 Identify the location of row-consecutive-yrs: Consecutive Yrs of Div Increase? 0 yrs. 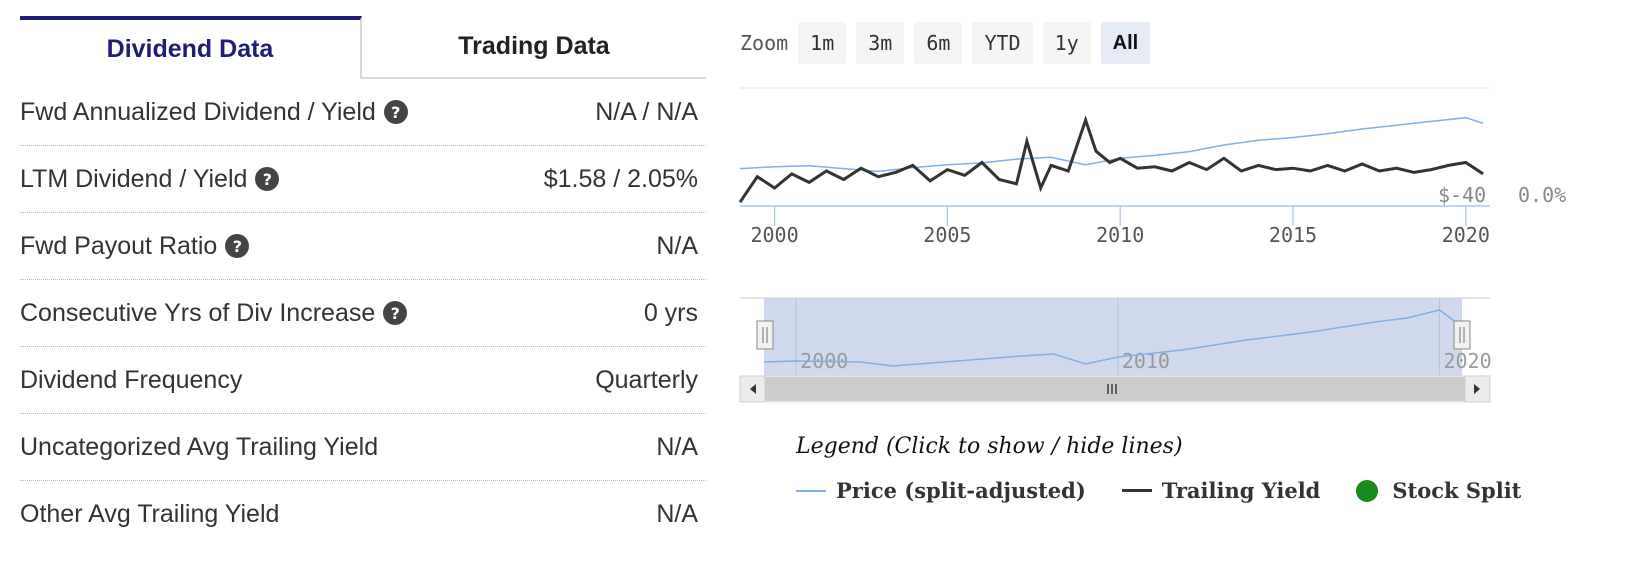
(363, 313).